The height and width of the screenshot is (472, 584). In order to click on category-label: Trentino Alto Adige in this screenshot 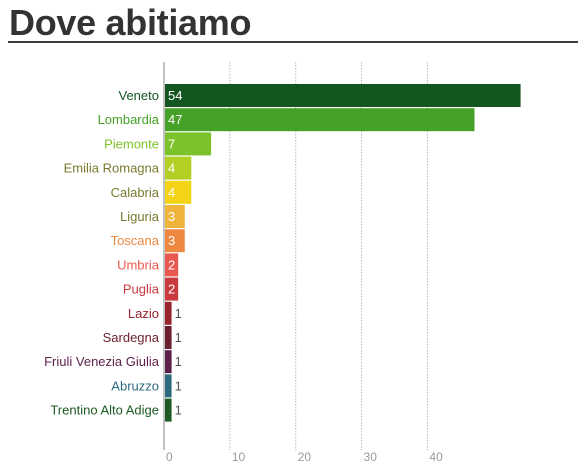, I will do `click(104, 410)`.